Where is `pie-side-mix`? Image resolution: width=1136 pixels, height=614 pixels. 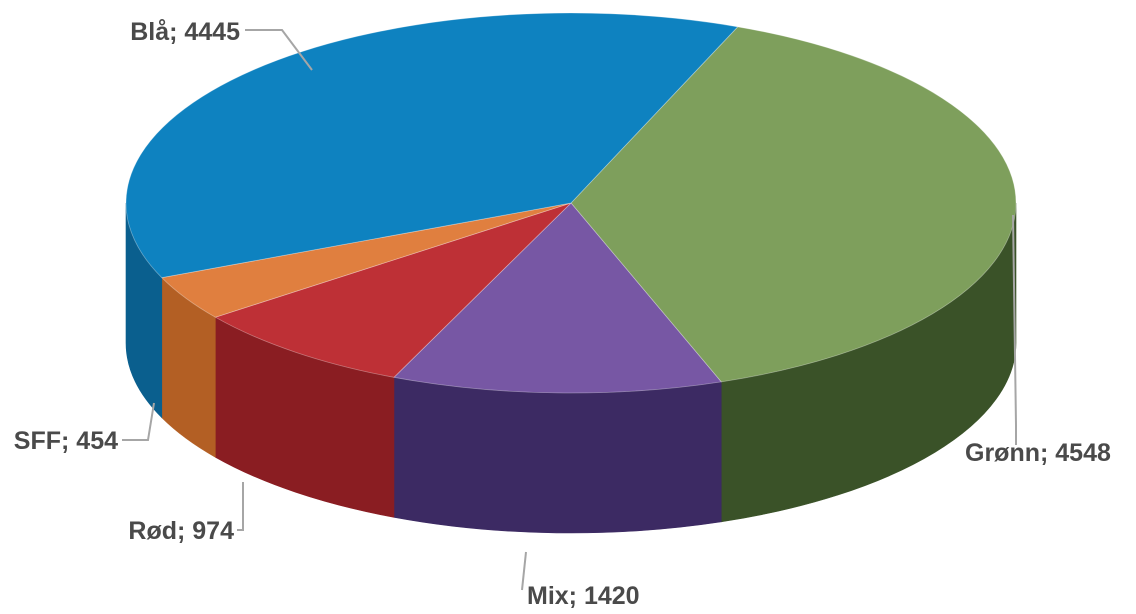 pie-side-mix is located at coordinates (557, 455).